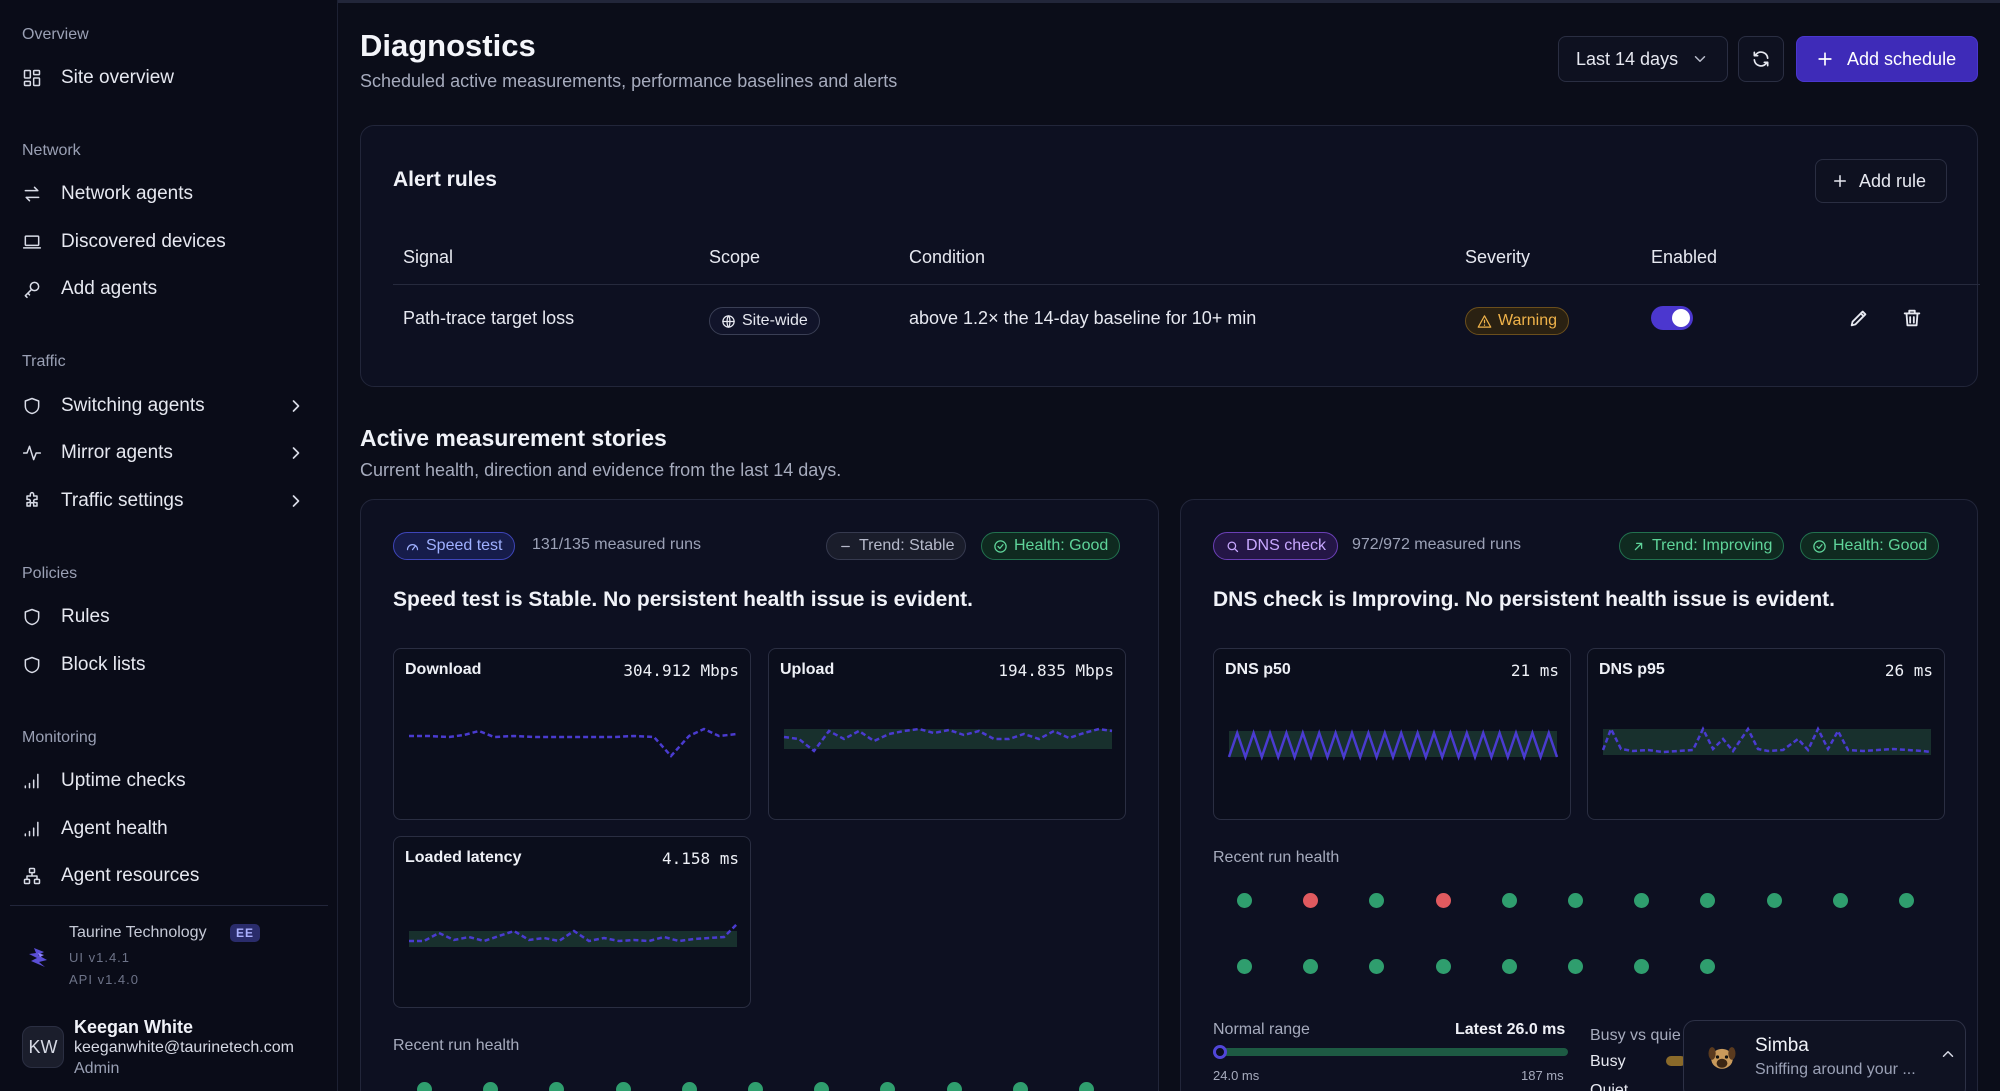  Describe the element at coordinates (32, 781) in the screenshot. I see `signal-icon` at that location.